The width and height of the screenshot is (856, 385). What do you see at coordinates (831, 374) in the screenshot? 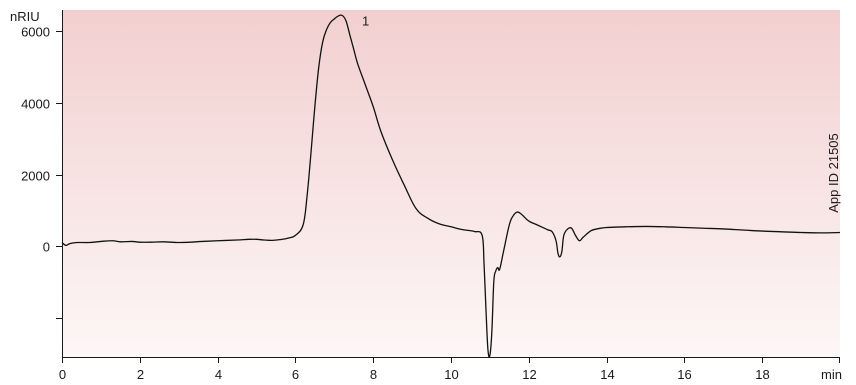
I see `x-axis-unit-label: min` at bounding box center [831, 374].